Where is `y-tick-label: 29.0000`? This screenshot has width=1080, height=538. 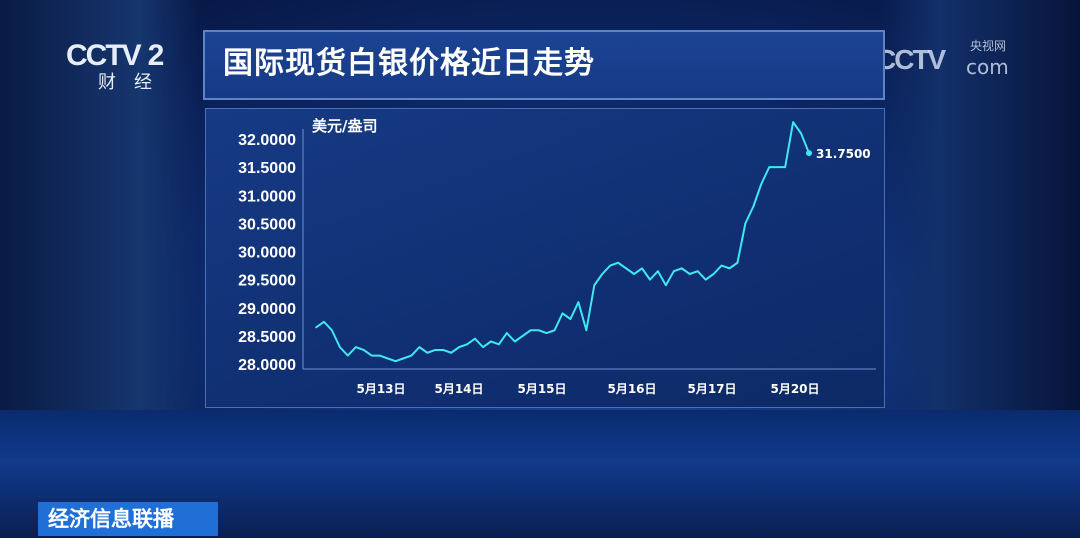
y-tick-label: 29.0000 is located at coordinates (267, 309).